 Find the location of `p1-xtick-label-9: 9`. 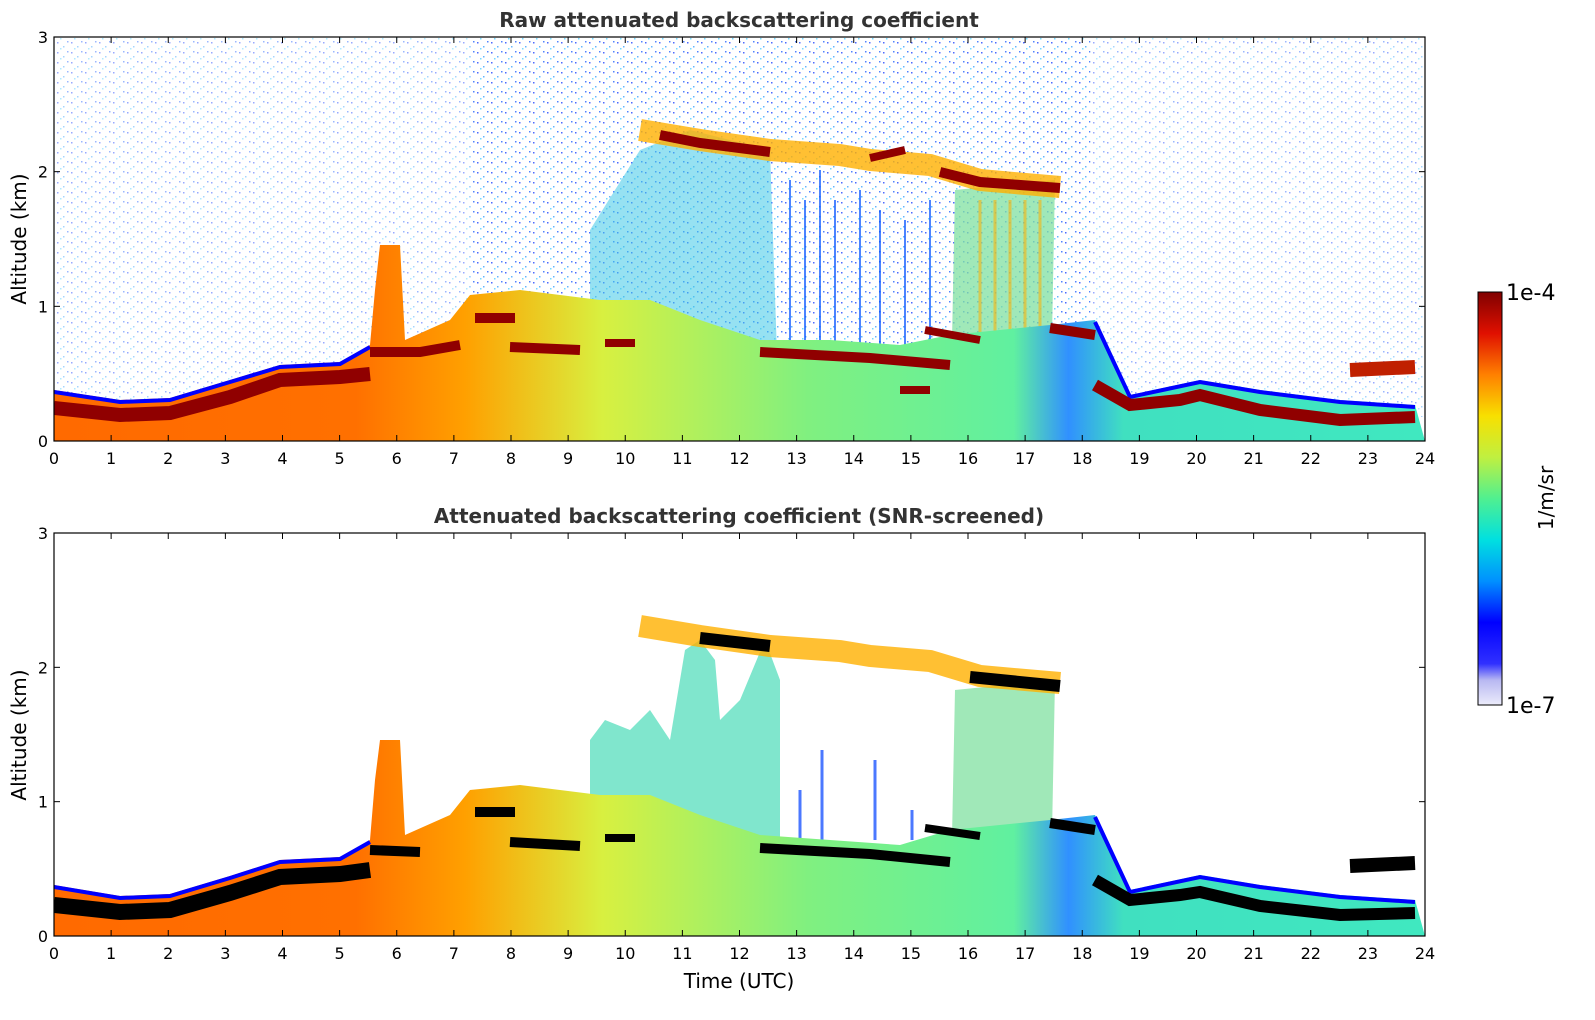

p1-xtick-label-9: 9 is located at coordinates (568, 458).